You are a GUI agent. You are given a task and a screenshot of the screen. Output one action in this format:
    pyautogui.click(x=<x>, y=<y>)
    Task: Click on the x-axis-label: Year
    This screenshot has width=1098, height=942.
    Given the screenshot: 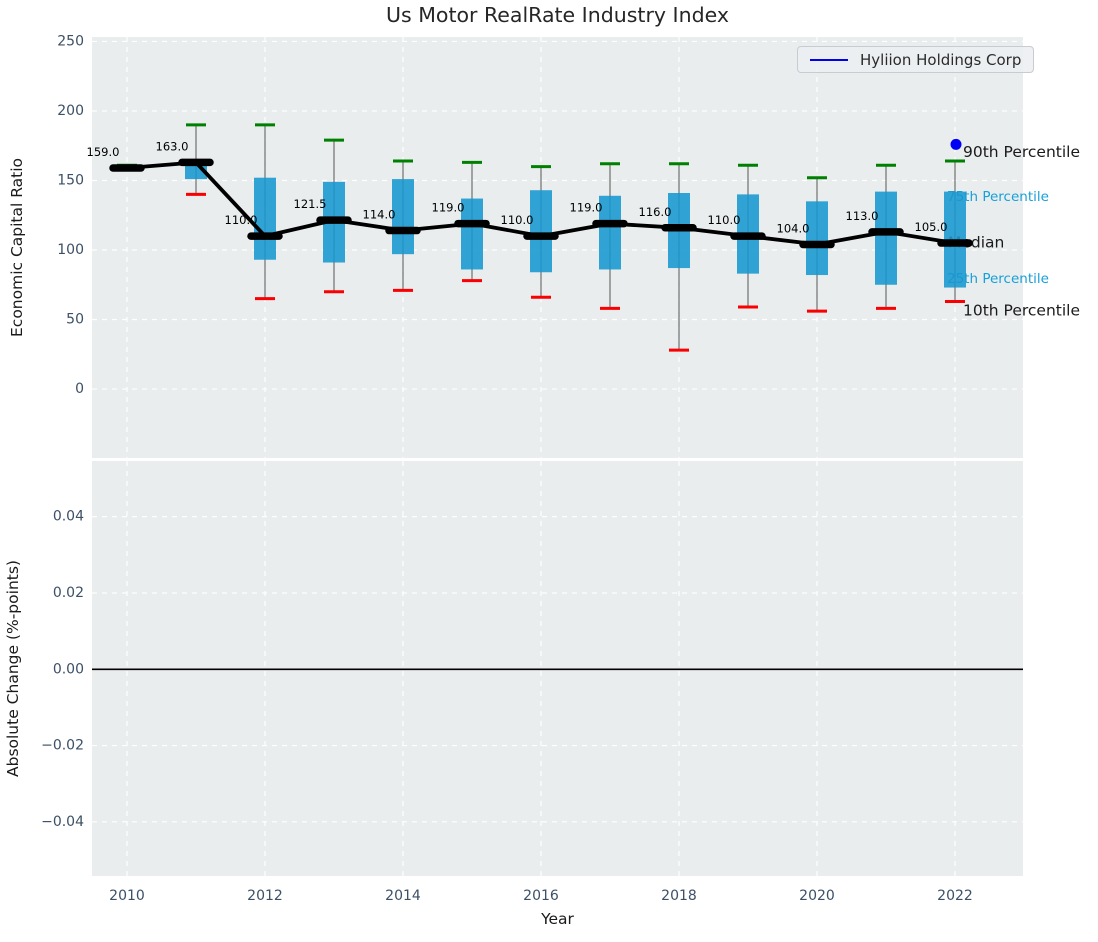 What is the action you would take?
    pyautogui.click(x=557, y=919)
    